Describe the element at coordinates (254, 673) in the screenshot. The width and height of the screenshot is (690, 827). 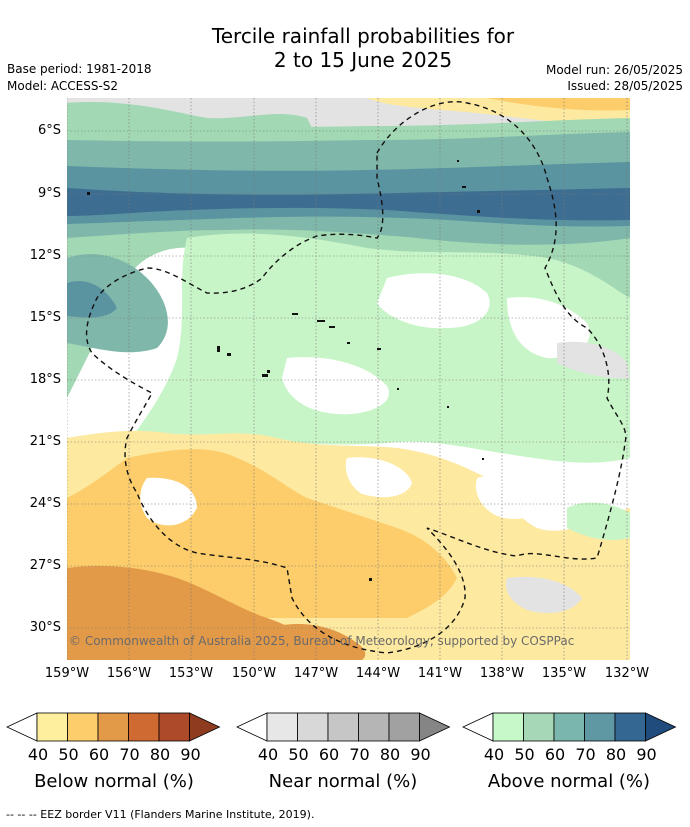
I see `lon-tick-label: 150°W` at that location.